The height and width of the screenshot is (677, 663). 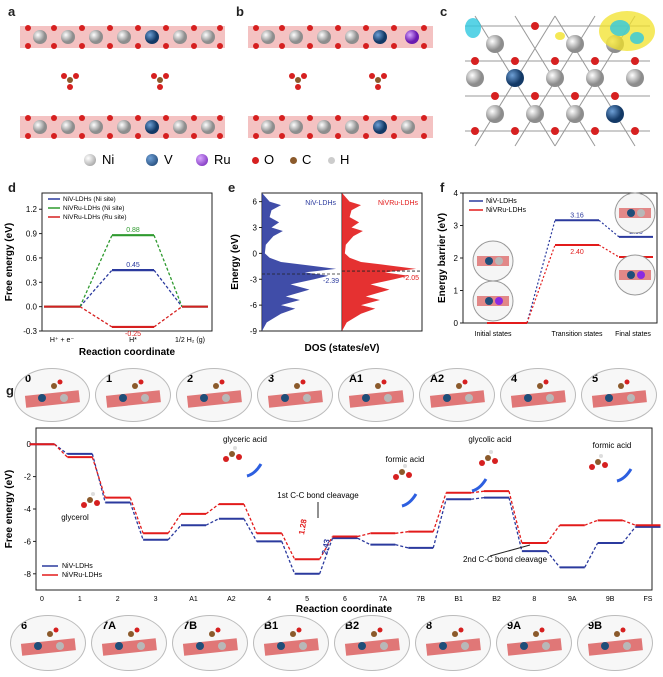 I want to click on chart-d-data-label: -0.25, so click(x=133, y=334).